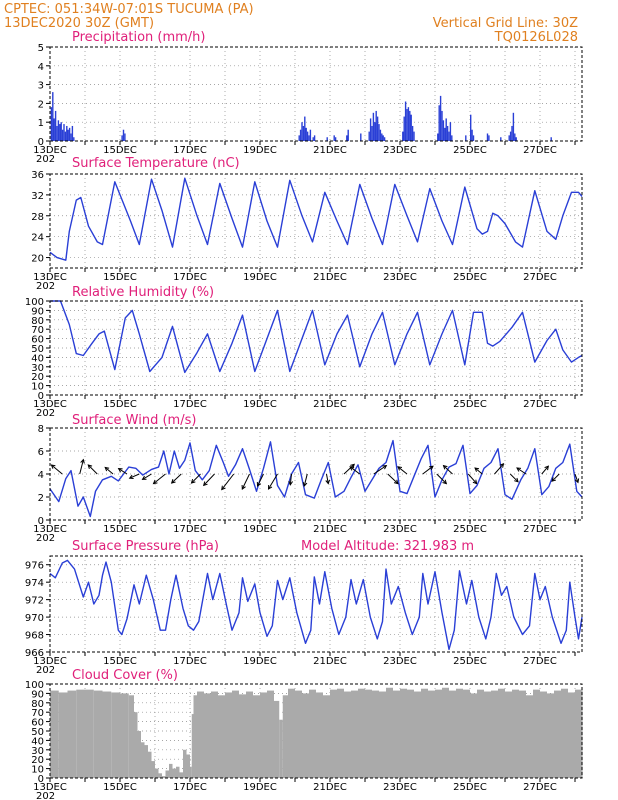 The image size is (618, 800). What do you see at coordinates (37, 723) in the screenshot?
I see `y-tick-label: 60` at bounding box center [37, 723].